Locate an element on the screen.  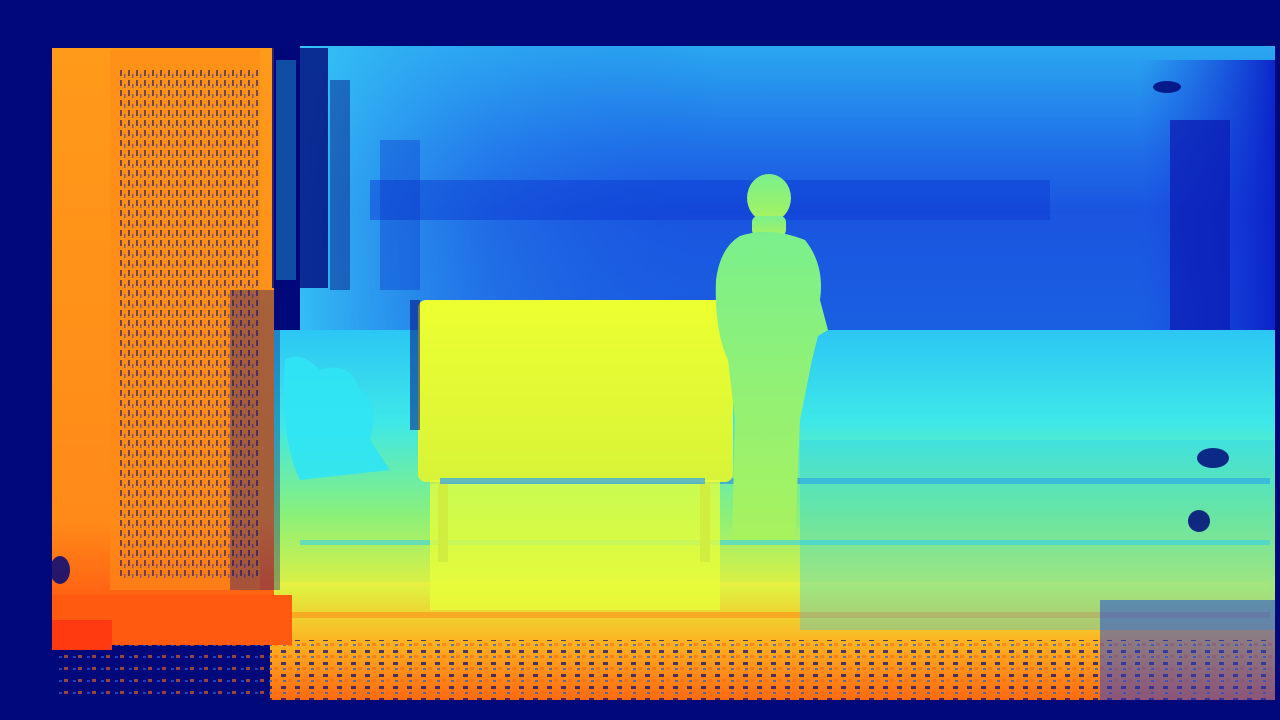
person is located at coordinates (771, 357).